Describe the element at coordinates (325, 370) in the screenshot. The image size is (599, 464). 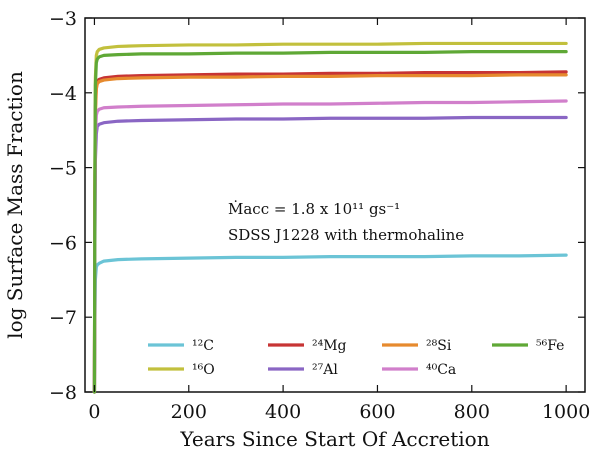
I see `legend-label: ²⁷Al` at that location.